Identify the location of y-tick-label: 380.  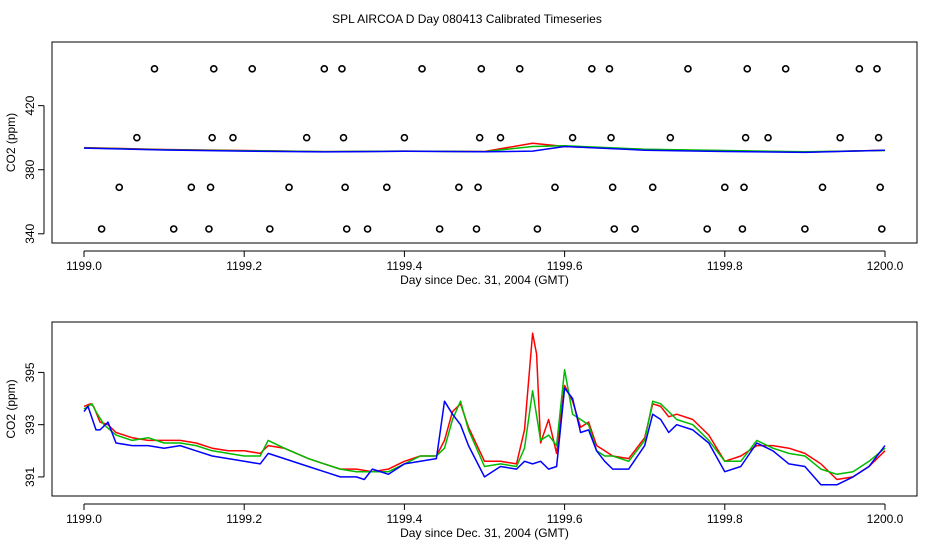
(30, 169).